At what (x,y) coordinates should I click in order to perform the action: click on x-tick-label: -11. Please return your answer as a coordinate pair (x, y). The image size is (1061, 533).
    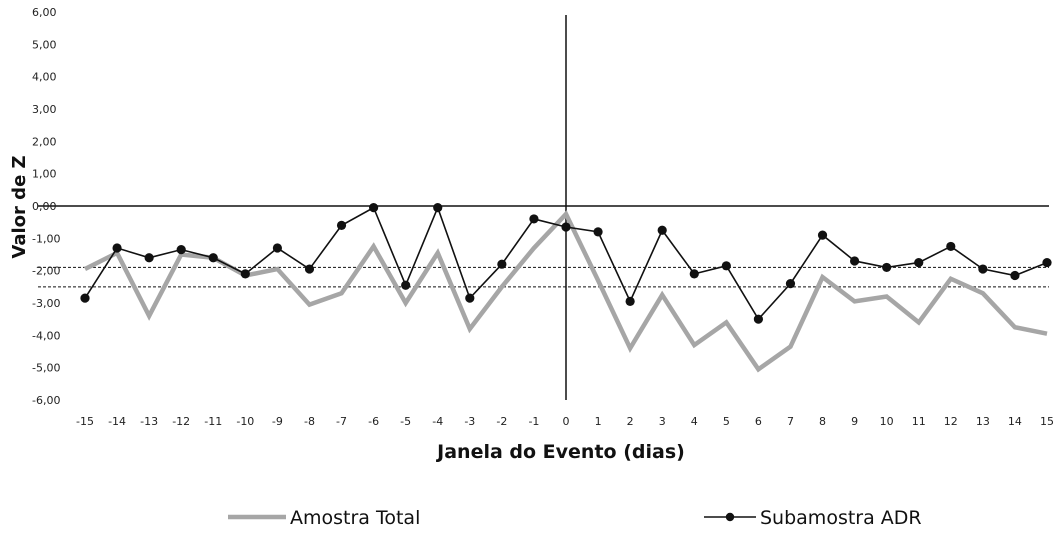
    Looking at the image, I should click on (213, 421).